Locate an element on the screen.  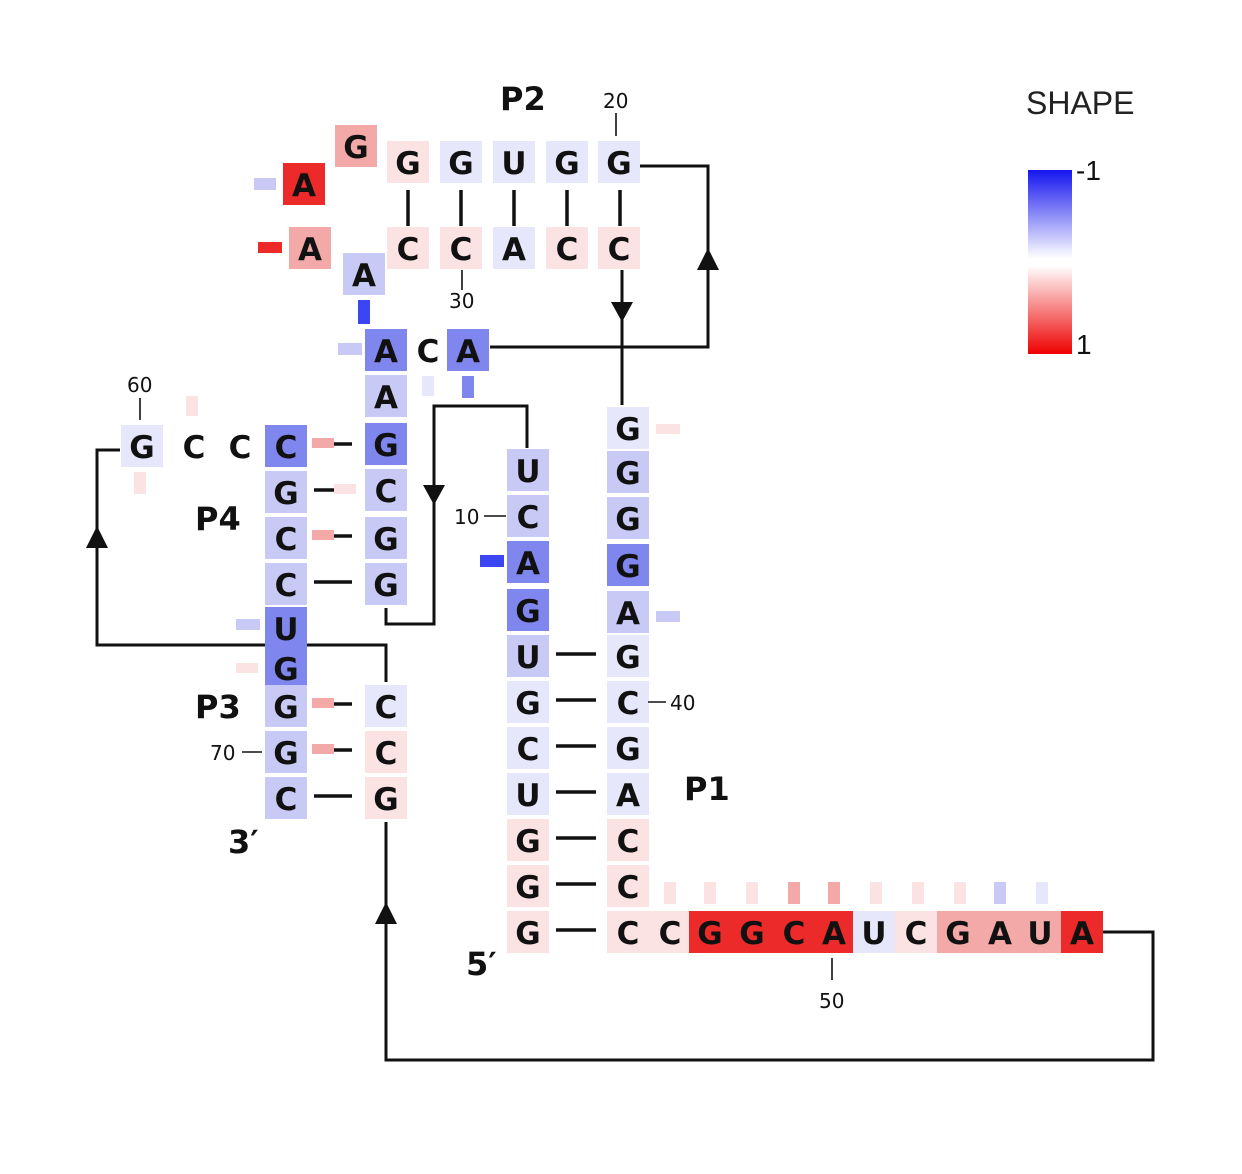
helix-label-p2: P2 is located at coordinates (523, 99).